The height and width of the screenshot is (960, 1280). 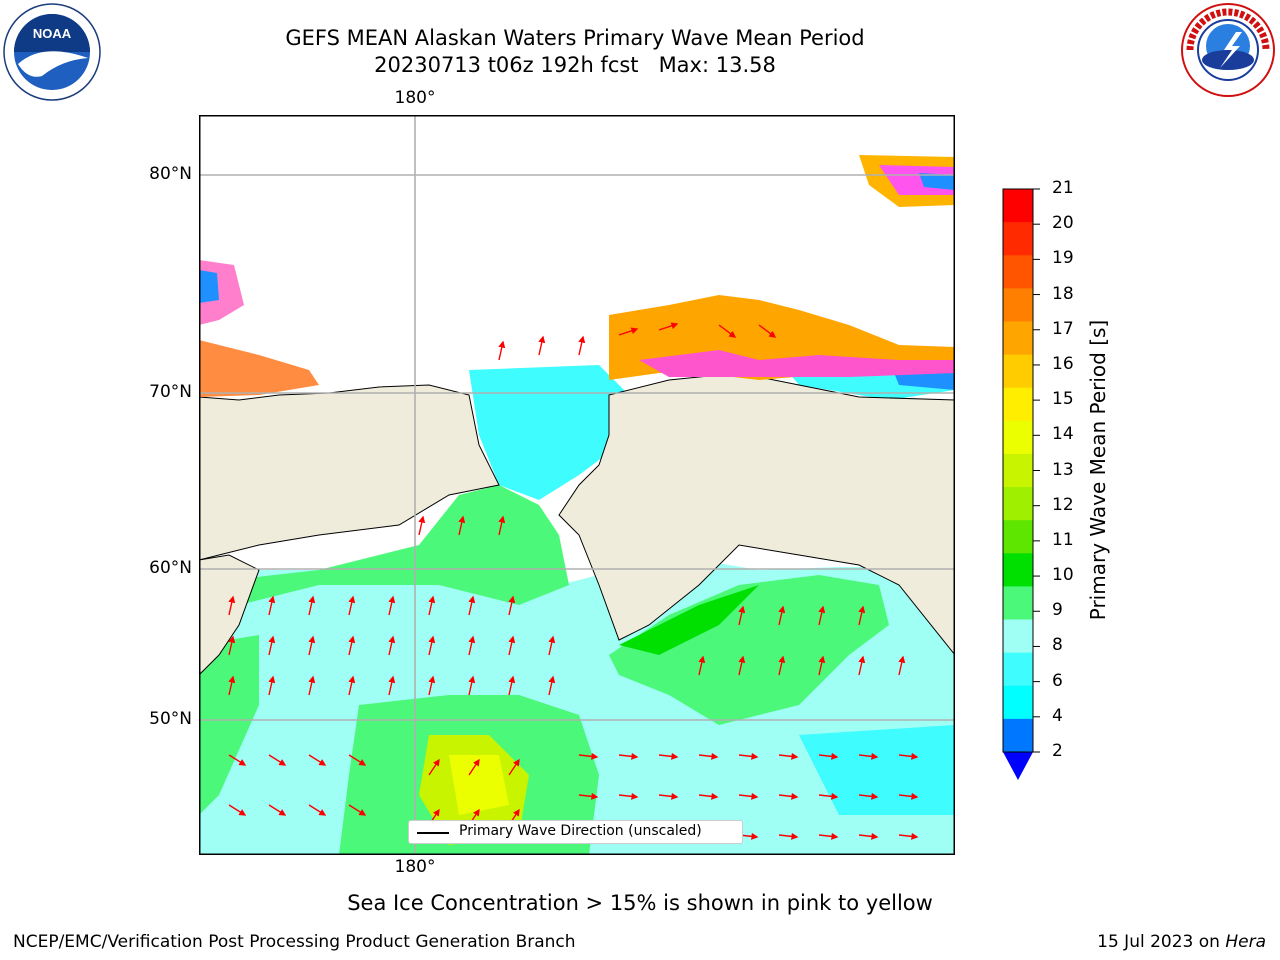 What do you see at coordinates (170, 174) in the screenshot?
I see `lat-label-80: 80°N` at bounding box center [170, 174].